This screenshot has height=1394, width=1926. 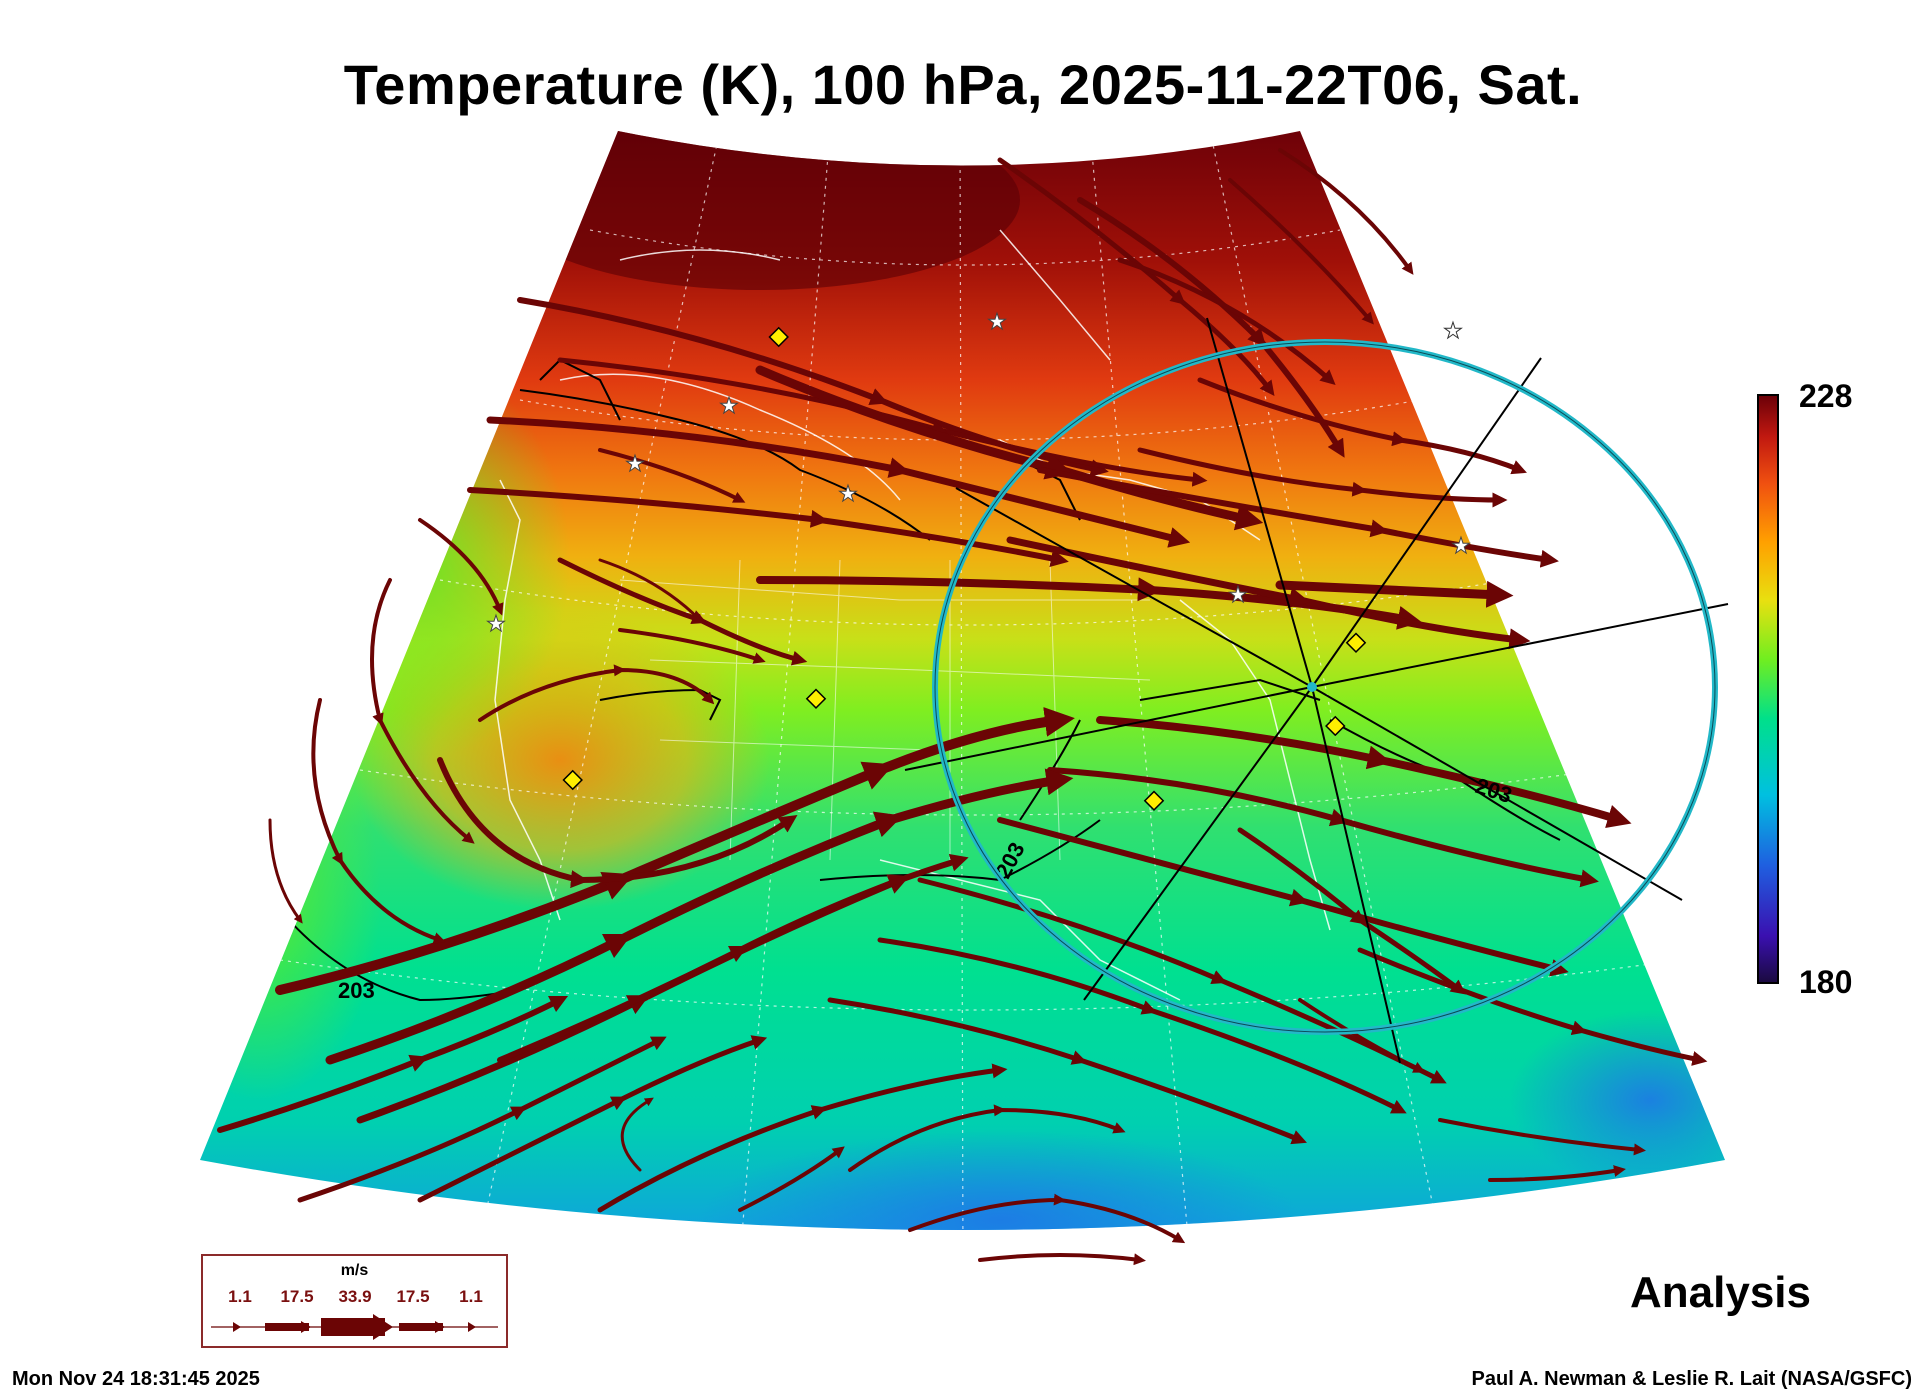 What do you see at coordinates (1826, 396) in the screenshot?
I see `colorbar-max-label: 228` at bounding box center [1826, 396].